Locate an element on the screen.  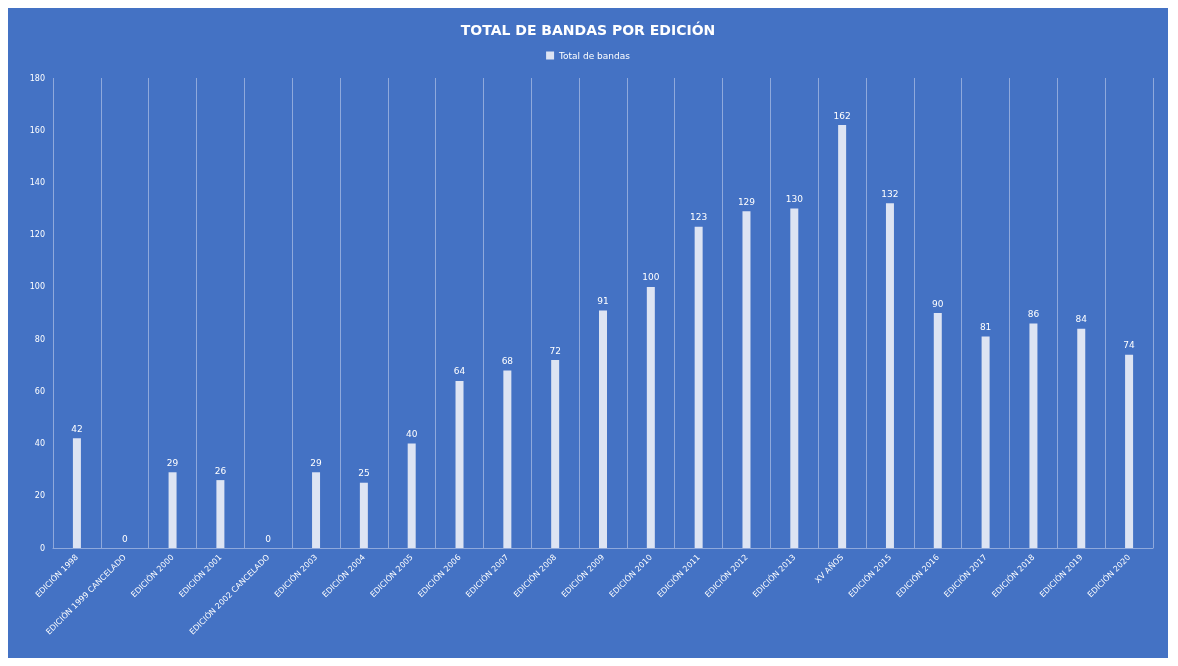
y-tick-label: 0 is located at coordinates (42, 548).